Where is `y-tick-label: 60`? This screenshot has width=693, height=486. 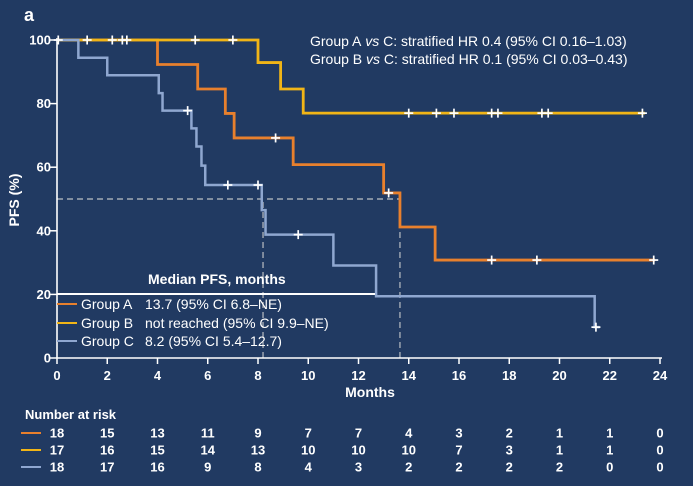
y-tick-label: 60 is located at coordinates (44, 167).